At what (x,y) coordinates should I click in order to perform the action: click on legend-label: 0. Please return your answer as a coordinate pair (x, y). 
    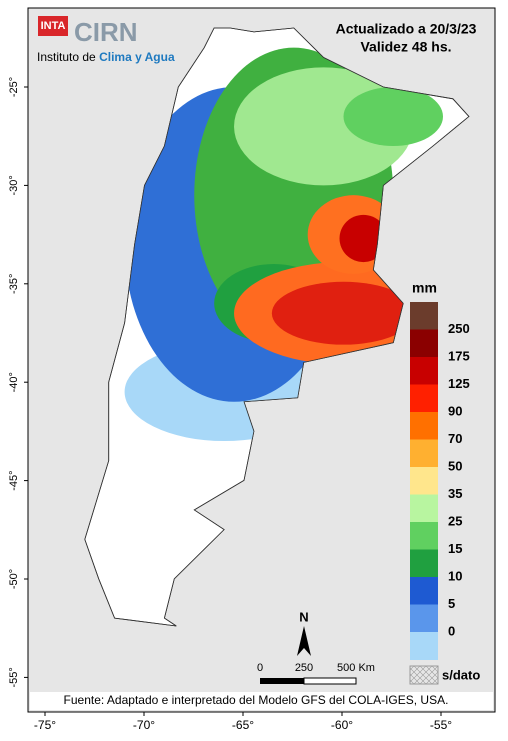
    Looking at the image, I should click on (451, 630).